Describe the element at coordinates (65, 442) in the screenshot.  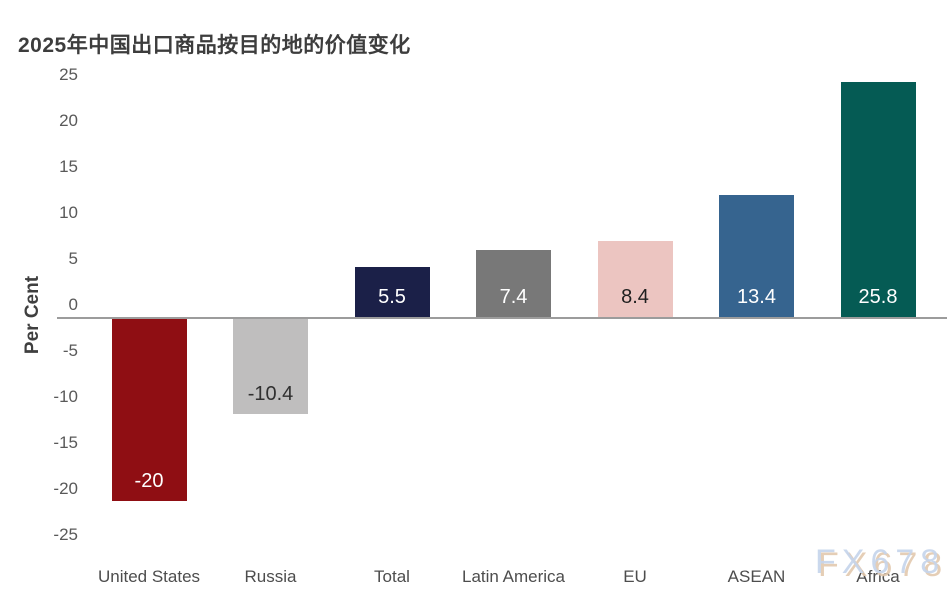
I see `y-tick-label: -15` at that location.